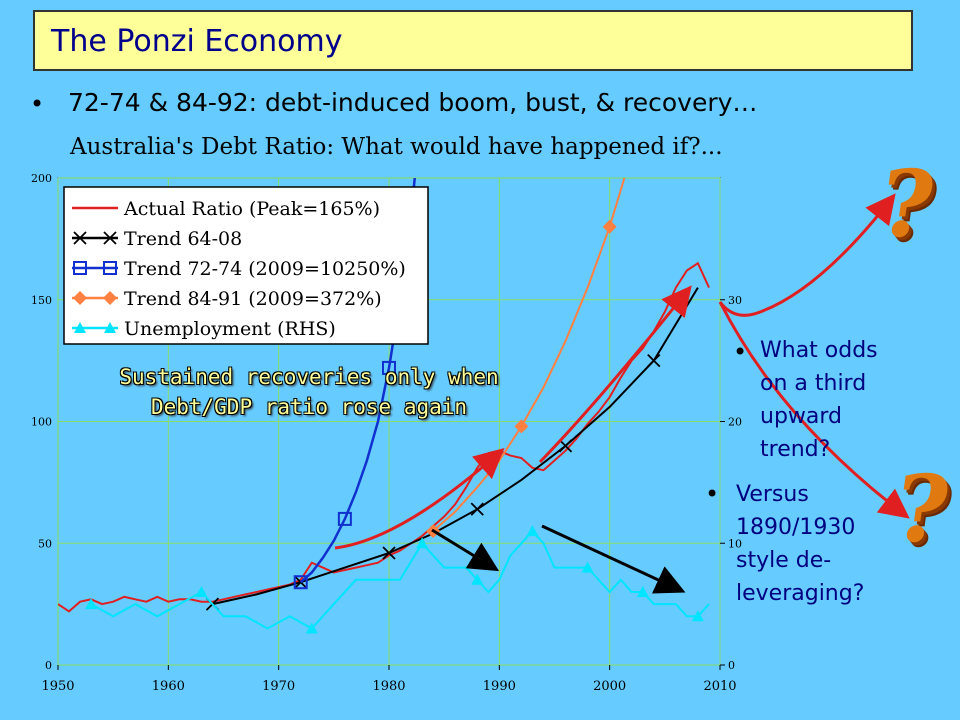 This screenshot has width=960, height=720. I want to click on title-box: The Ponzi Economy, so click(473, 40).